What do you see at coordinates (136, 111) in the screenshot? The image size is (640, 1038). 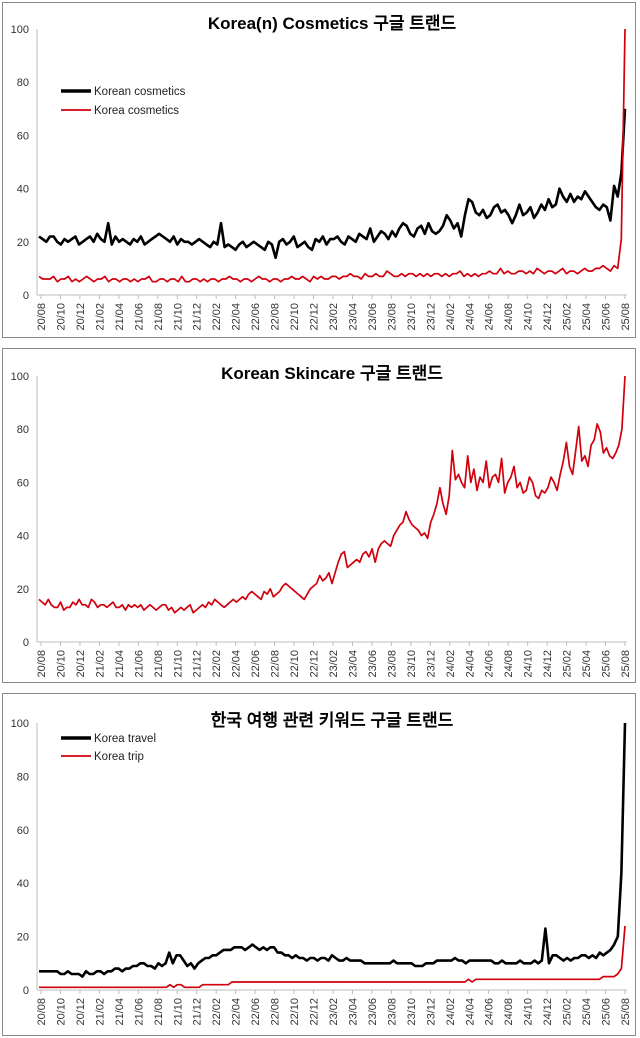 I see `legend-label: Korea cosmetics` at bounding box center [136, 111].